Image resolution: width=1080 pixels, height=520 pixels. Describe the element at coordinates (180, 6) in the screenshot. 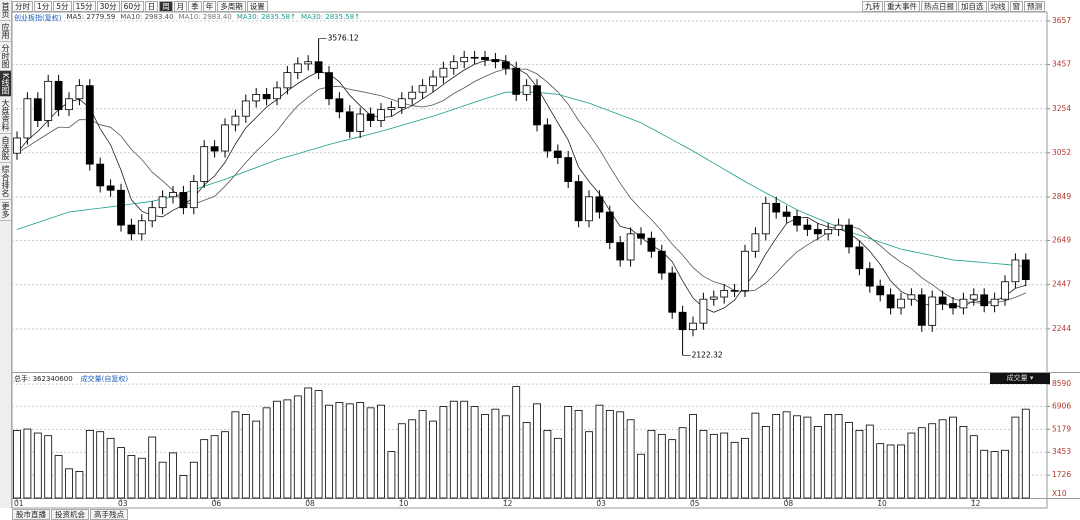

I see `period-button: 月` at that location.